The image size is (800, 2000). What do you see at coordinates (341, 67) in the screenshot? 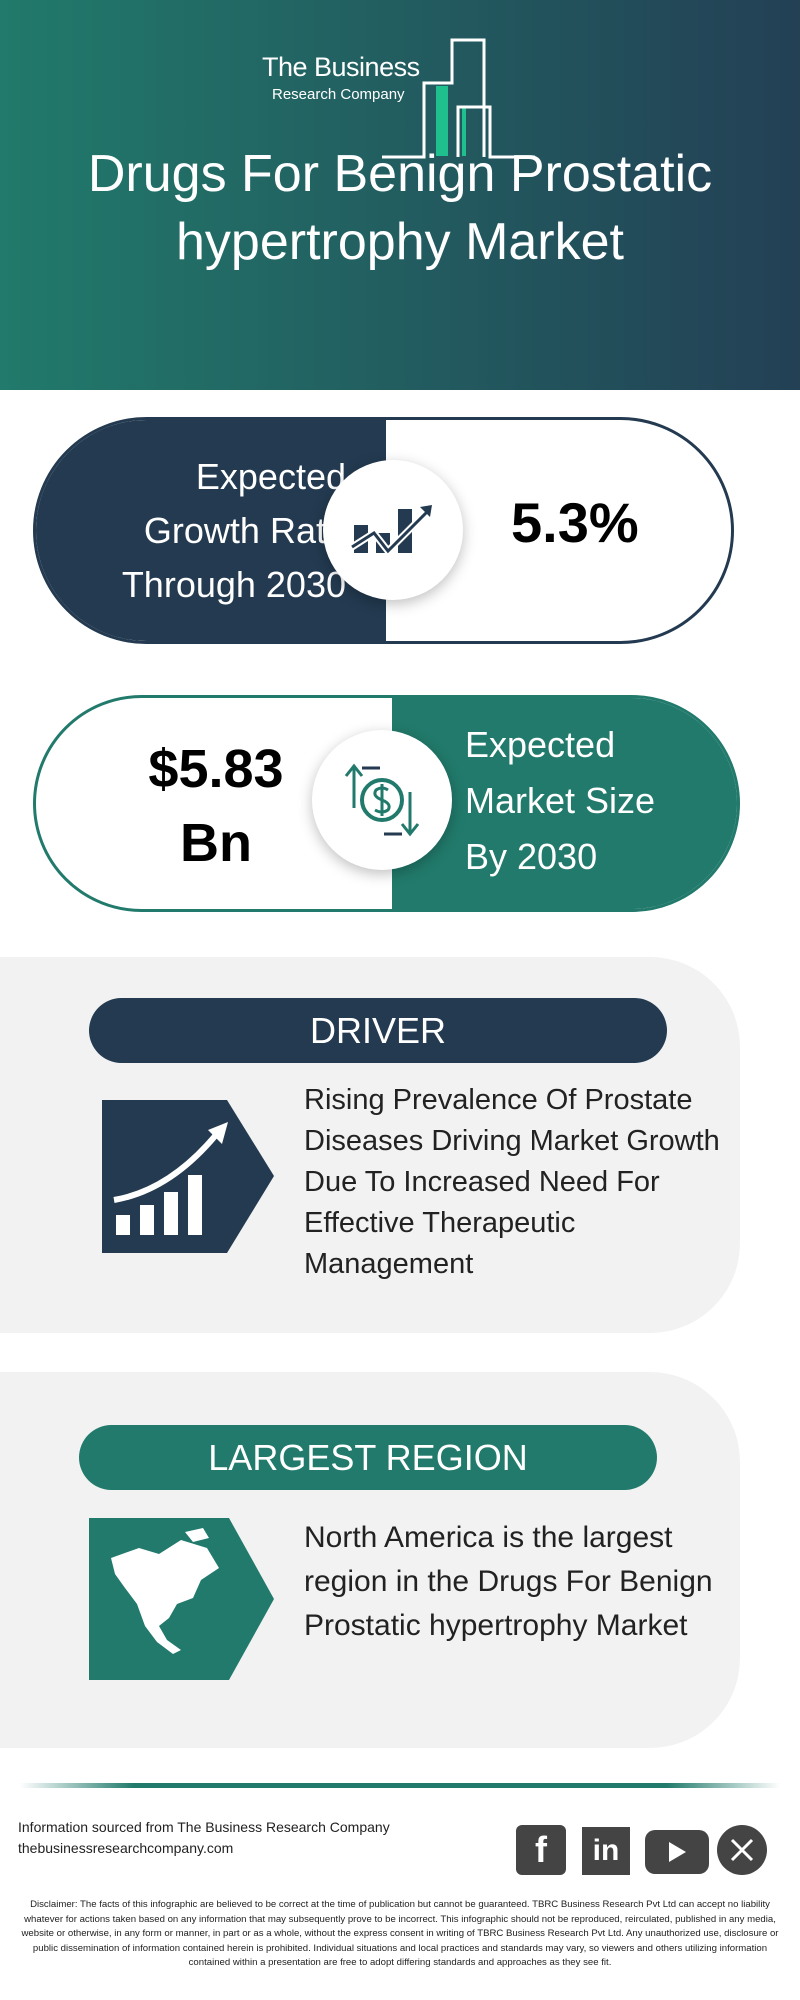
I see `logo-text: The Business` at bounding box center [341, 67].